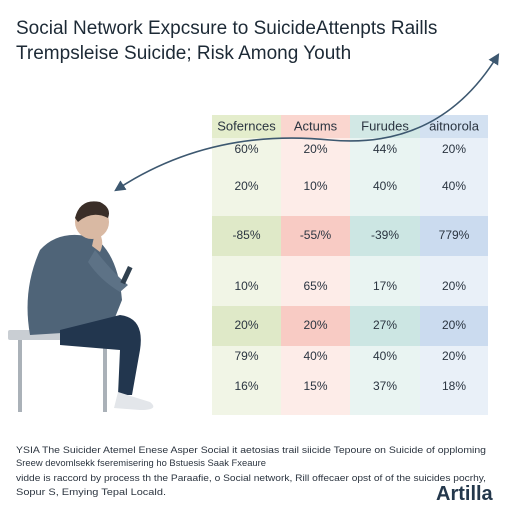  What do you see at coordinates (385, 125) in the screenshot?
I see `column-header: Furudes` at bounding box center [385, 125].